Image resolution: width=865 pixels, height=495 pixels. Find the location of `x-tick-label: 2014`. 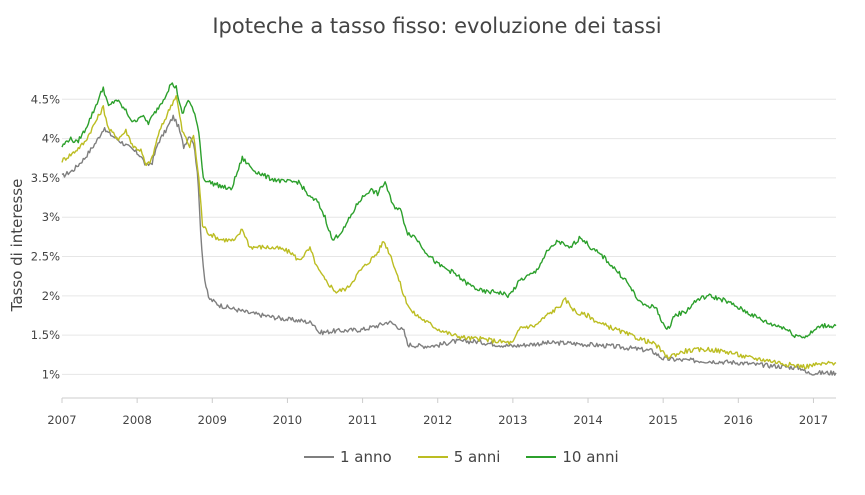

x-tick-label: 2014 is located at coordinates (587, 420).